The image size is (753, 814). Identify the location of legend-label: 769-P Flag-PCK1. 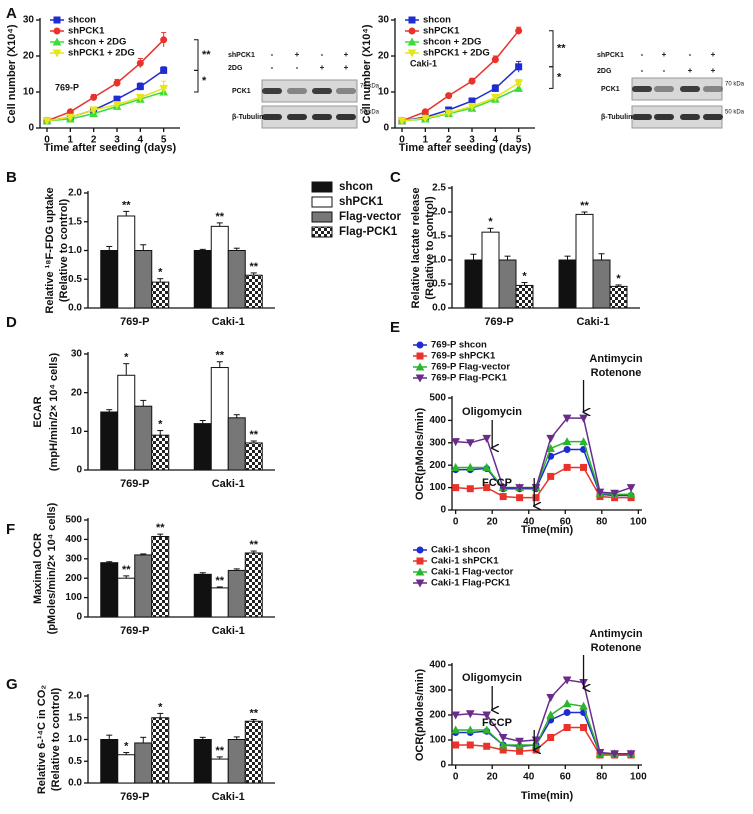
(469, 378).